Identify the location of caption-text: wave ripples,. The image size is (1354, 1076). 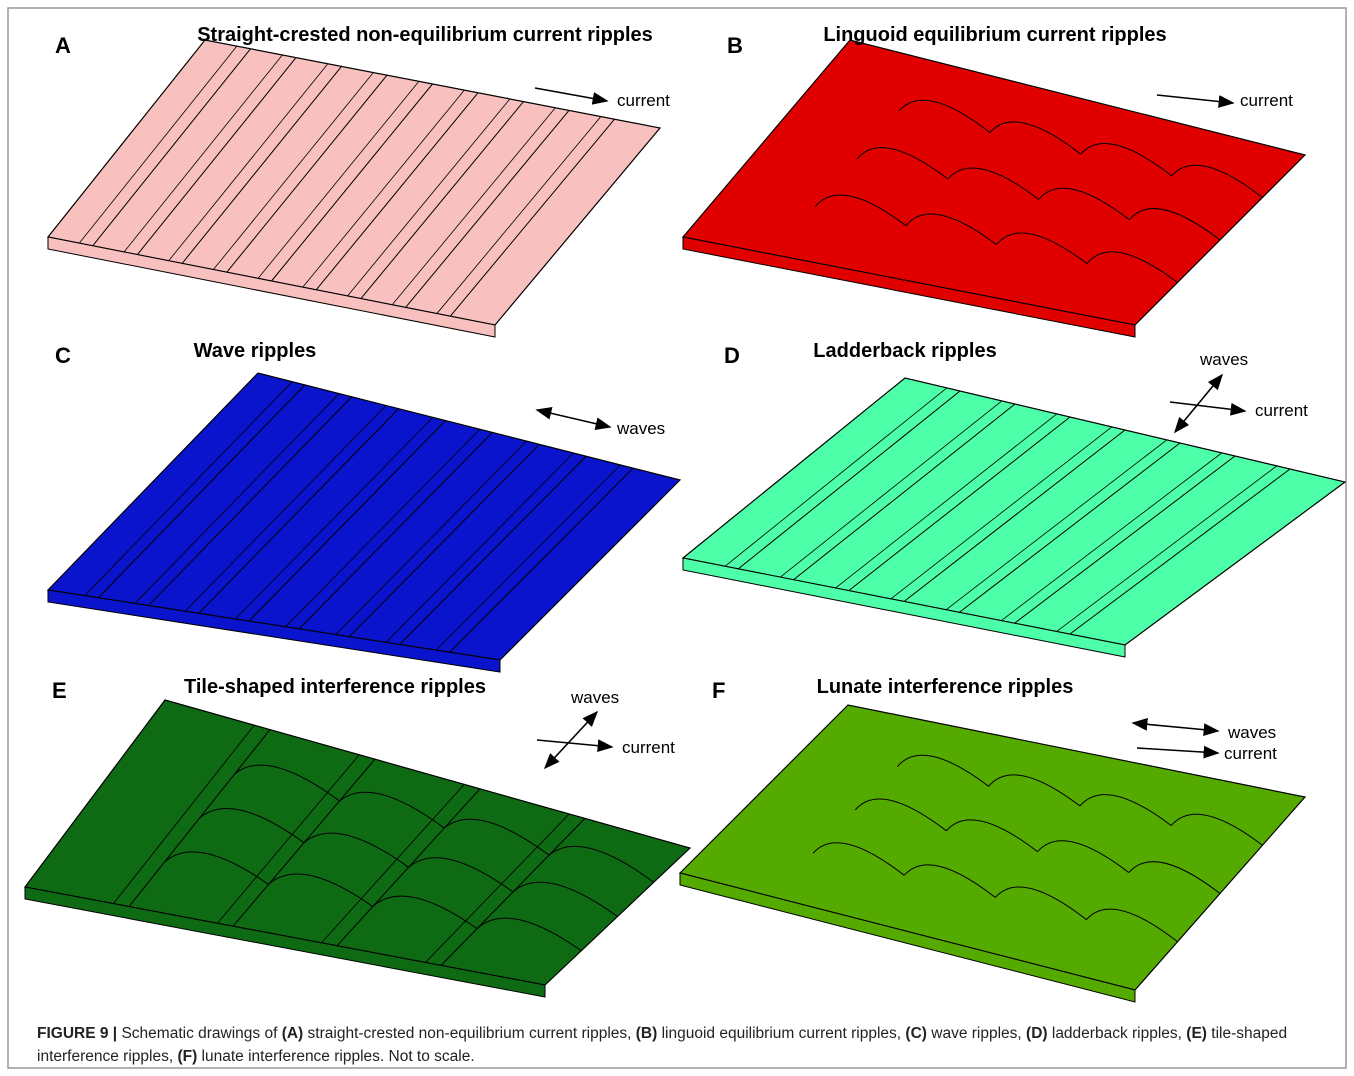
(976, 1033).